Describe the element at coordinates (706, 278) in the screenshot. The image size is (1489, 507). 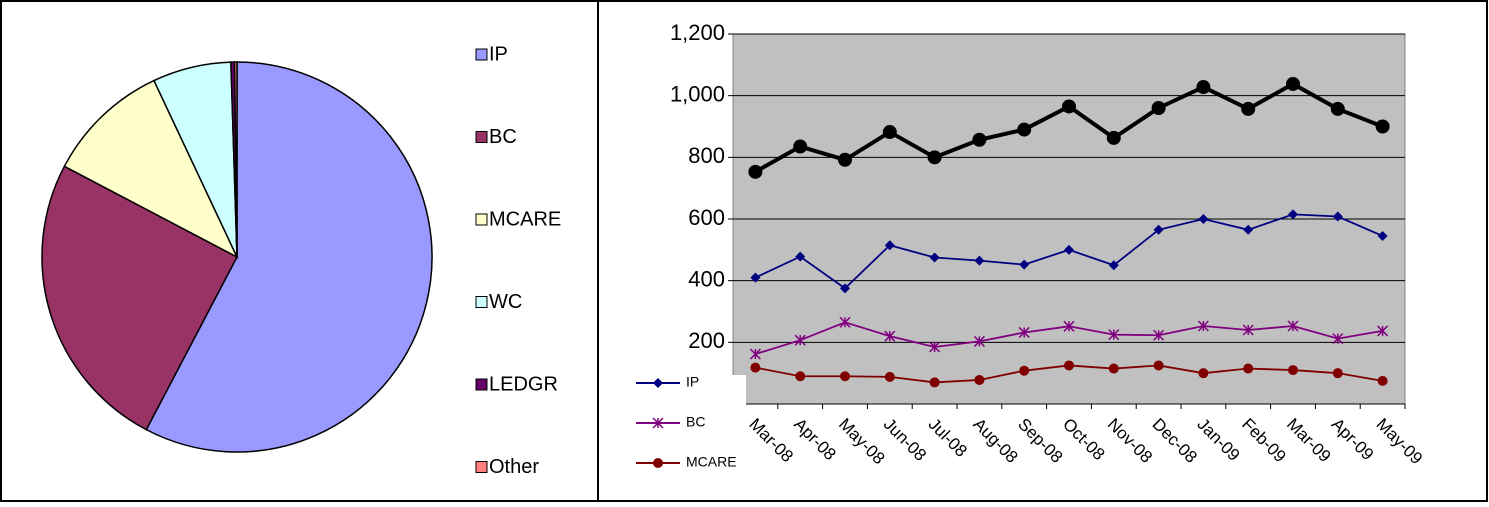
I see `y-tick-label: 400` at that location.